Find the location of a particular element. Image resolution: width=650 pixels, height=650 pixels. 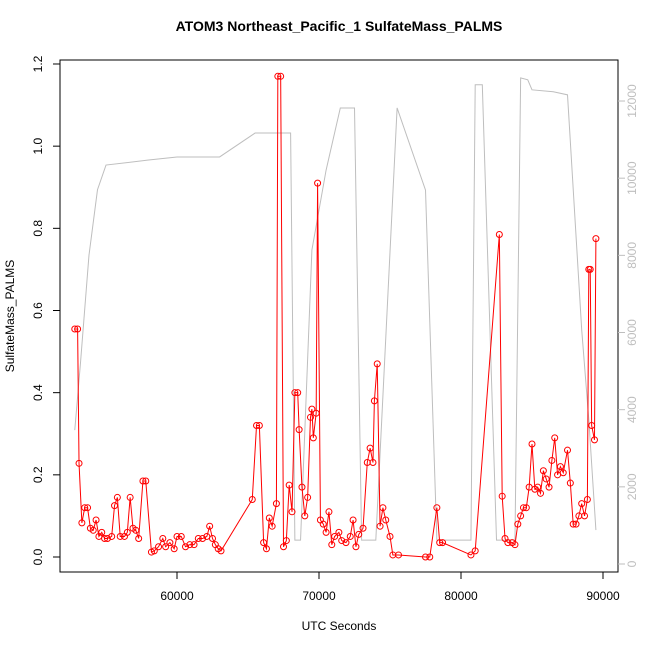

x-tick-label: 80000 is located at coordinates (461, 596).